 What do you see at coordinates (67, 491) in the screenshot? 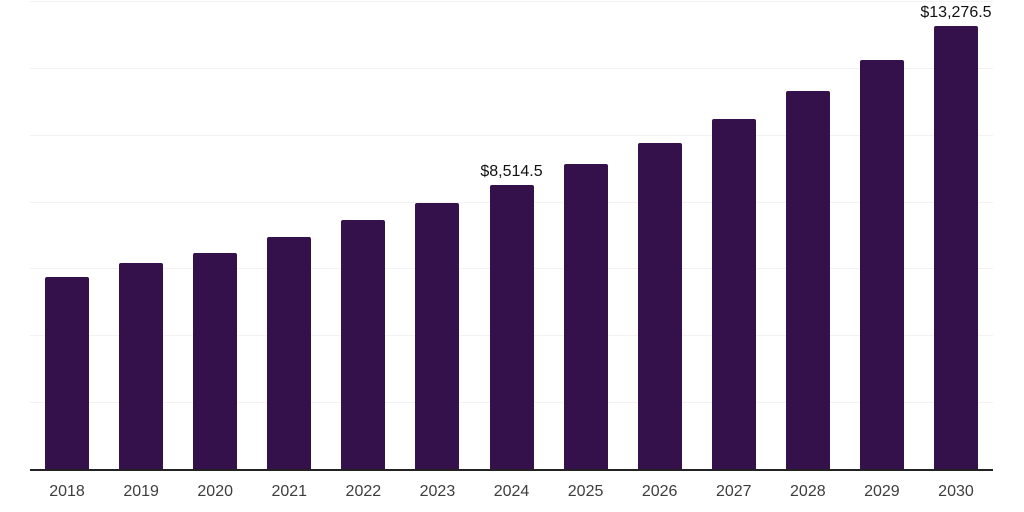
I see `x-tick-label-2018: 2018` at bounding box center [67, 491].